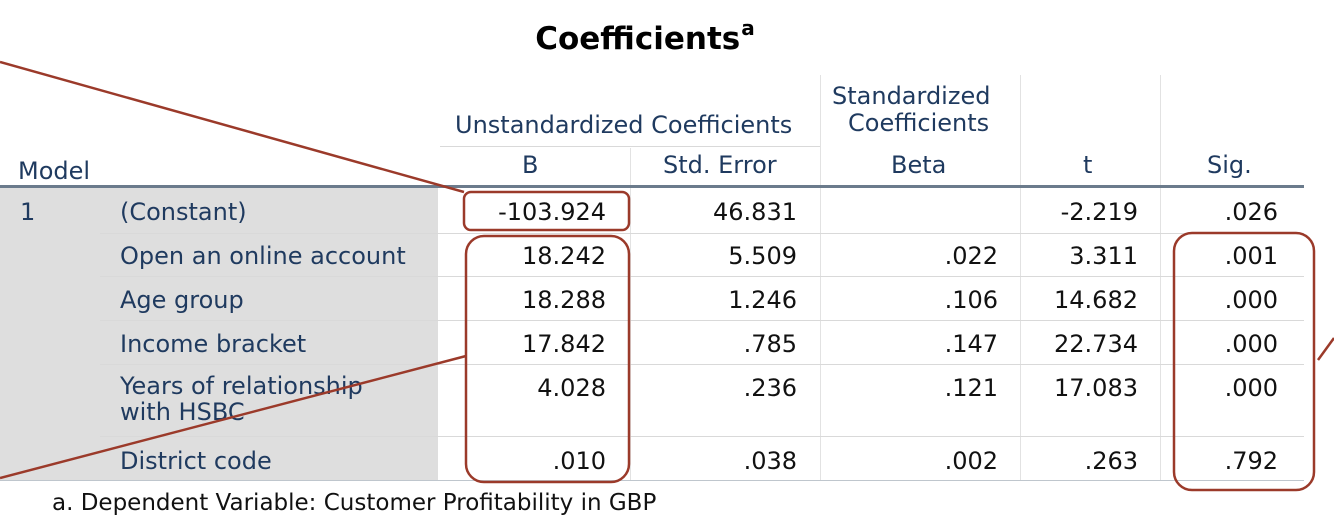  What do you see at coordinates (652, 186) in the screenshot?
I see `header-rule` at bounding box center [652, 186].